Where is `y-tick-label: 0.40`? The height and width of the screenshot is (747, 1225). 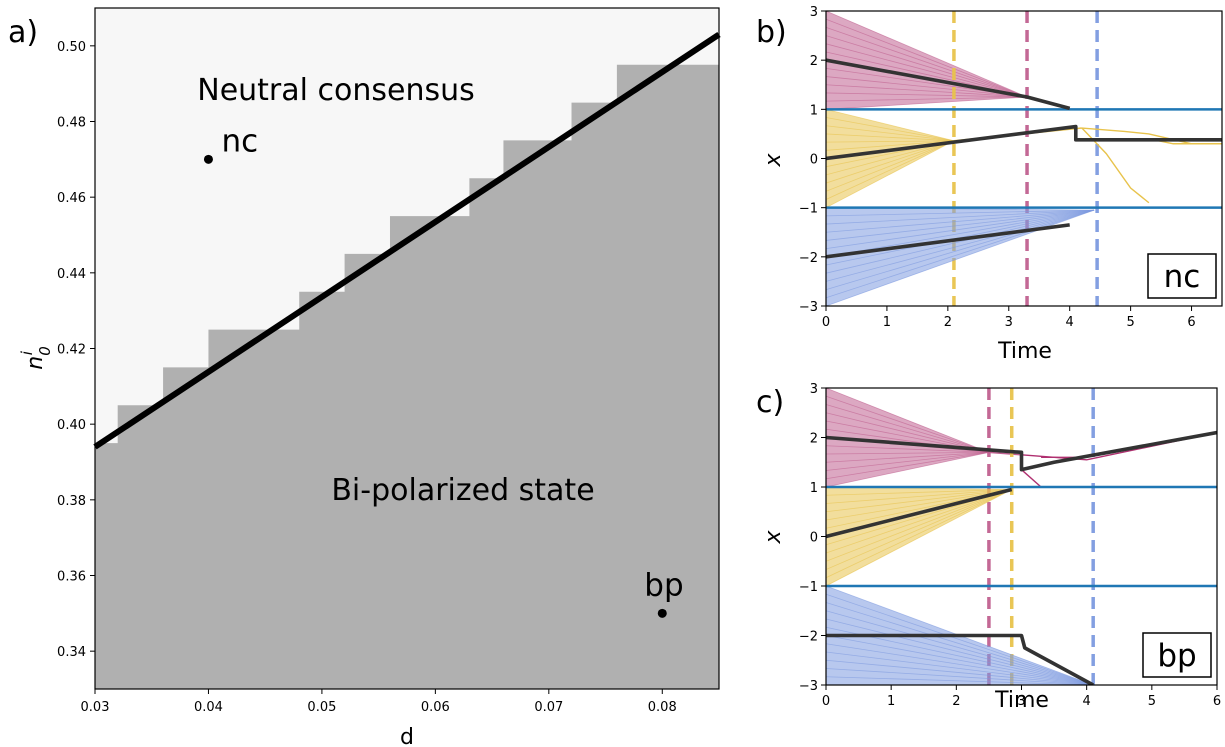
y-tick-label: 0.40 is located at coordinates (71, 425).